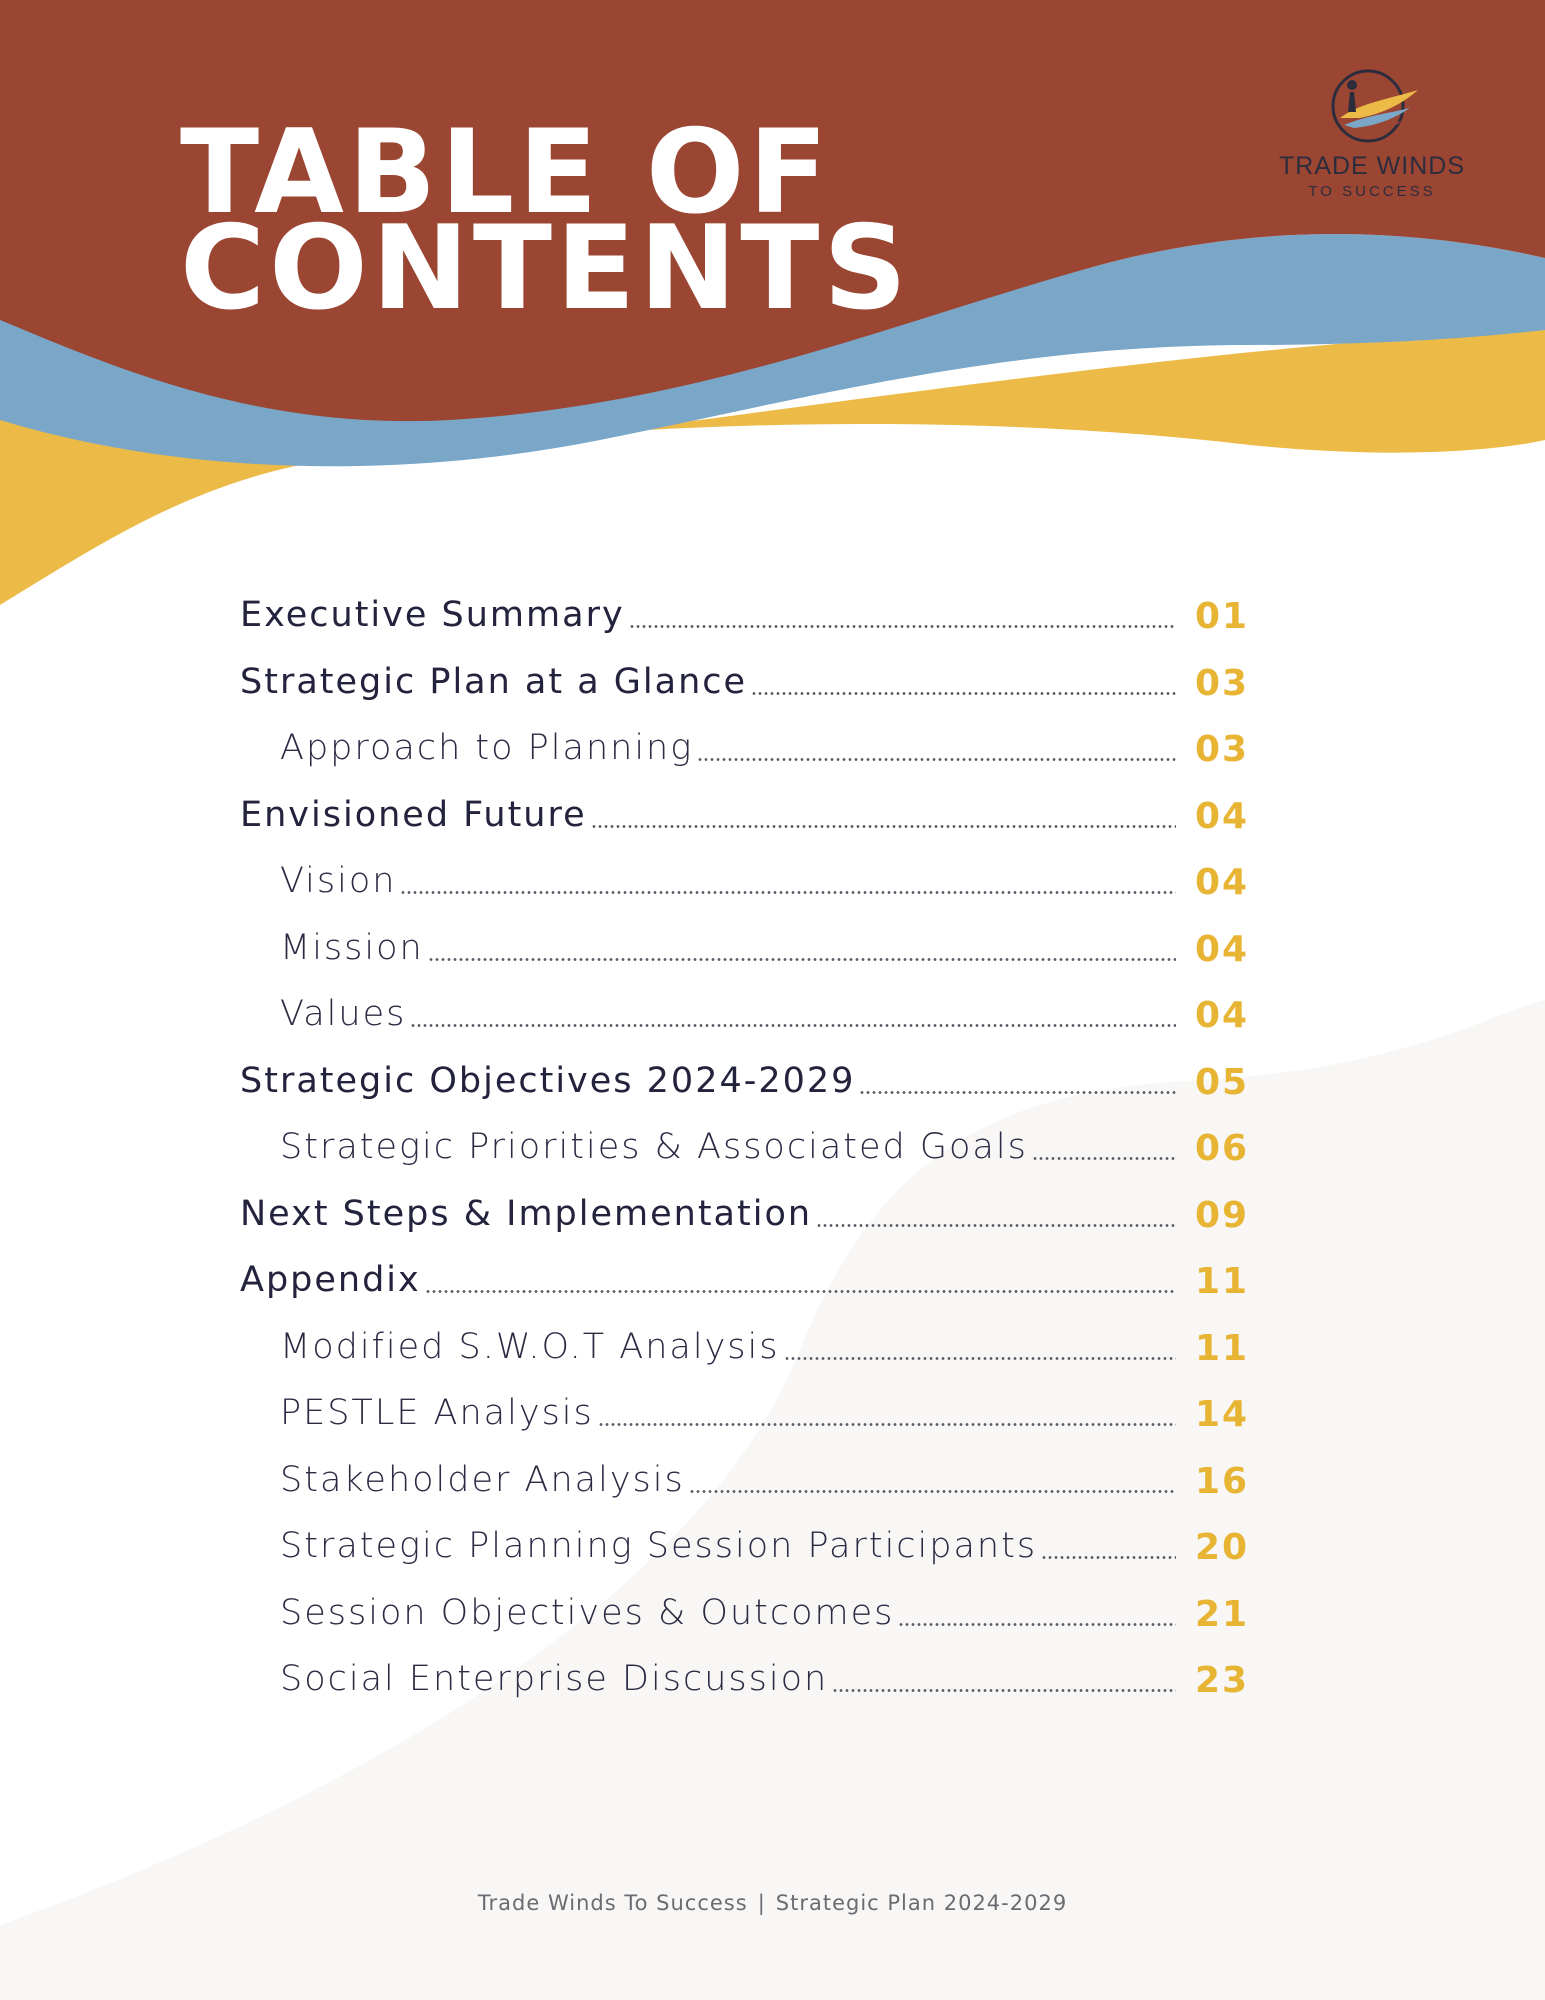 This screenshot has width=1545, height=2000. What do you see at coordinates (548, 1080) in the screenshot?
I see `toc-label: Strategic Objectives 2024-2029` at bounding box center [548, 1080].